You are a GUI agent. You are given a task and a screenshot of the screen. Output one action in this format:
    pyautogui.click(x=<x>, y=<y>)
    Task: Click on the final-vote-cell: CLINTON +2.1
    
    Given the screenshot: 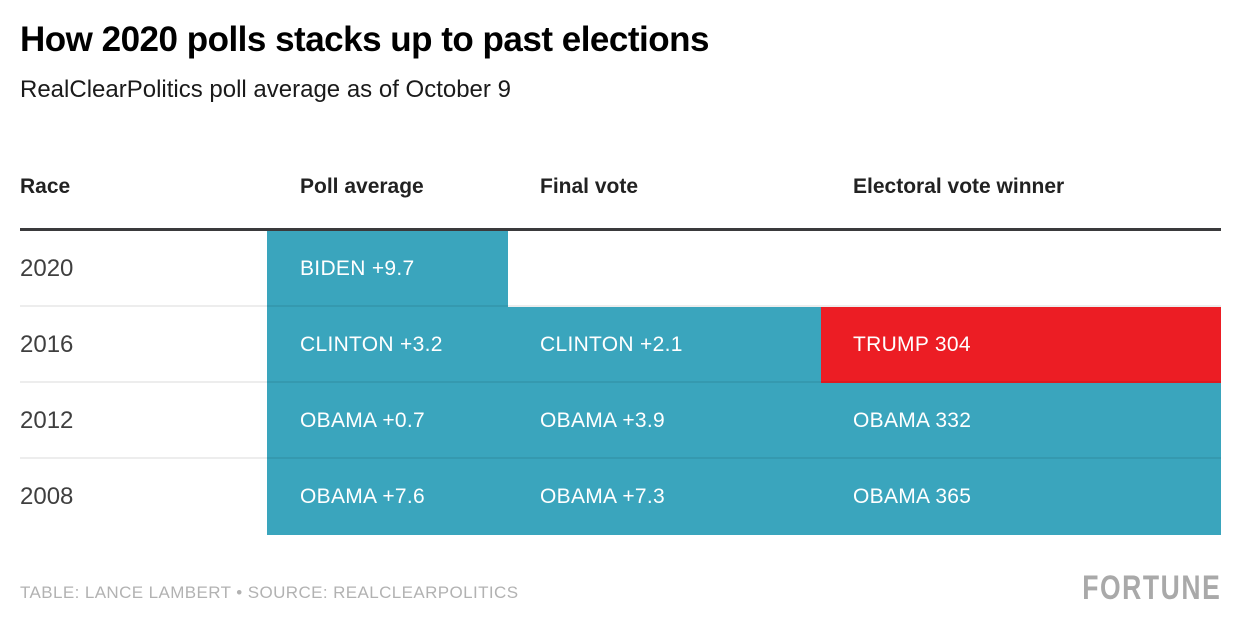 What is the action you would take?
    pyautogui.click(x=664, y=345)
    